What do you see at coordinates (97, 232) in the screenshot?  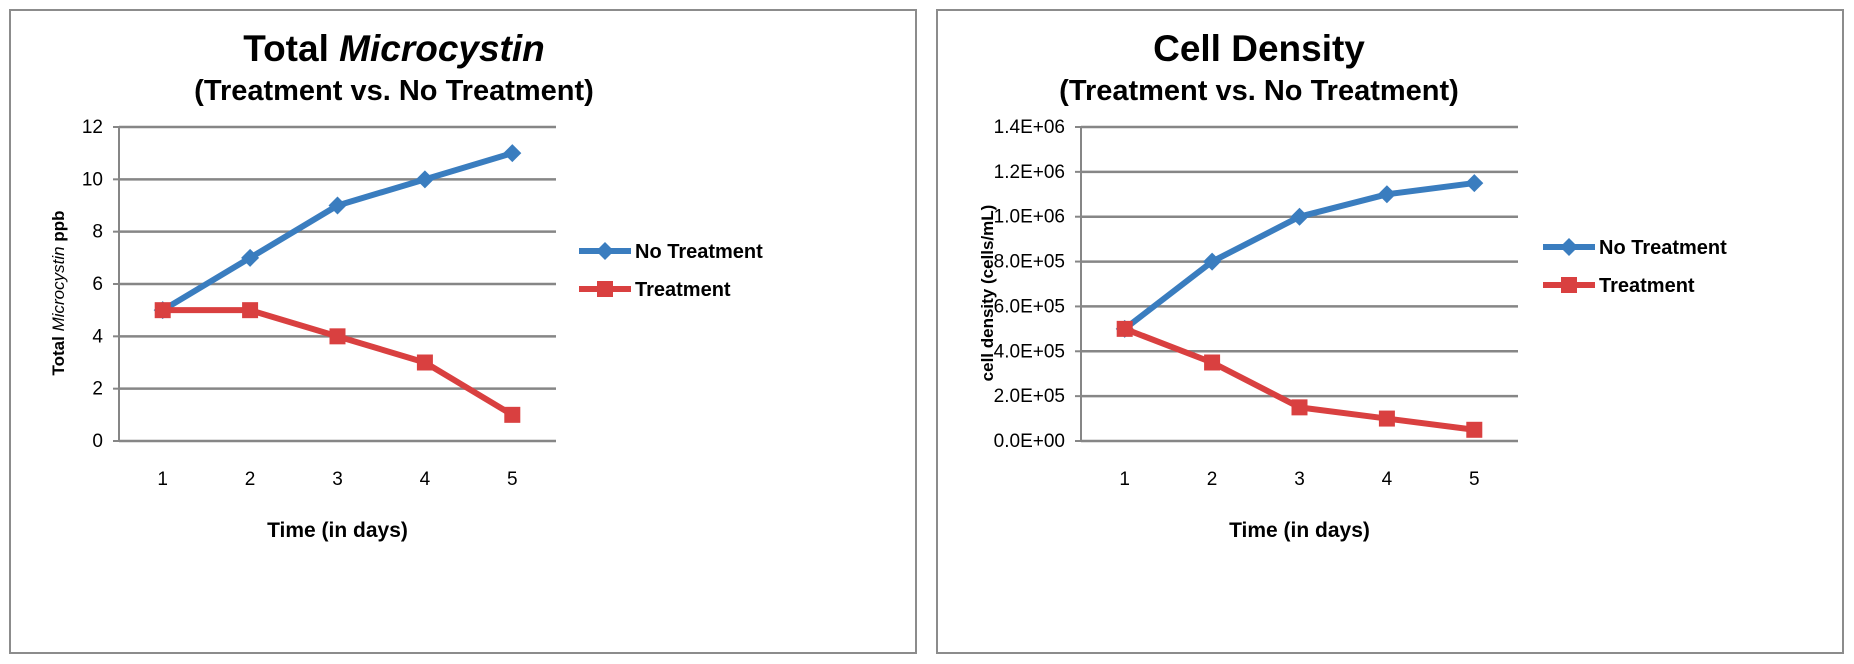 I see `y-tick-label: 8` at bounding box center [97, 232].